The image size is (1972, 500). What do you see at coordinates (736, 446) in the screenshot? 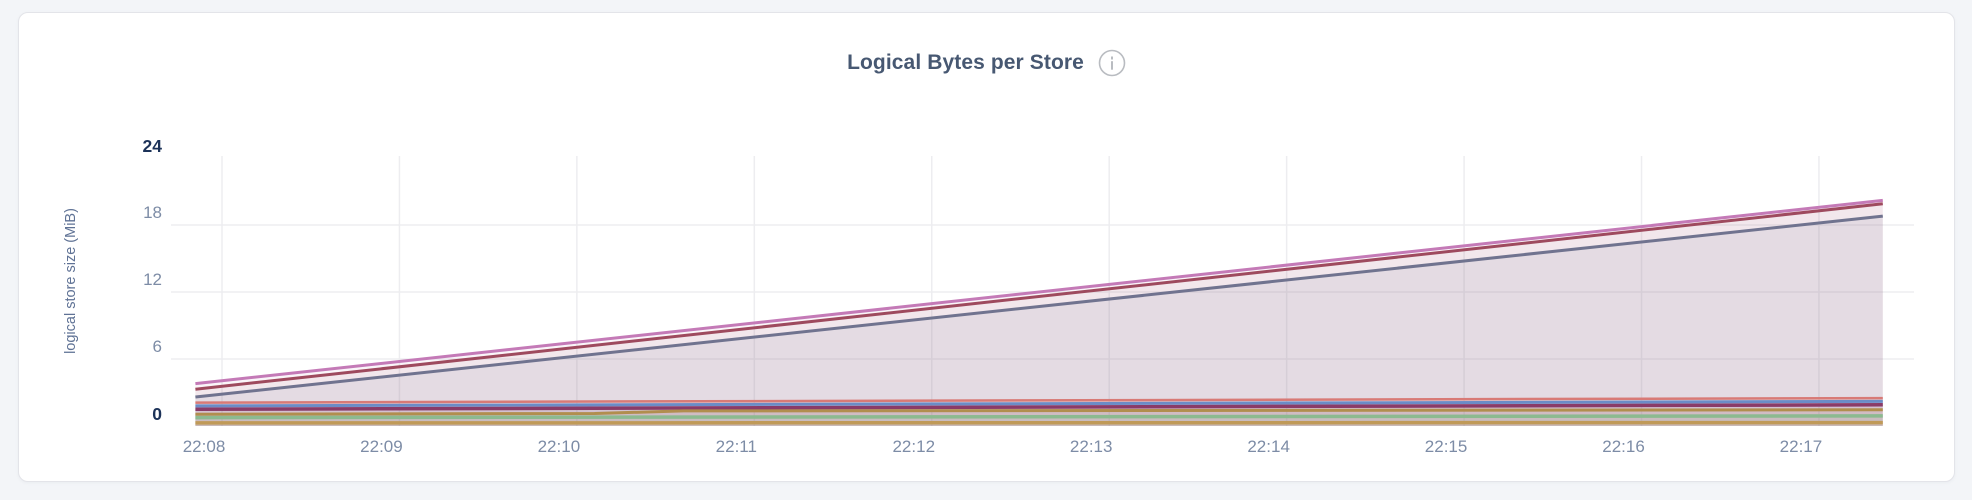
I see `x-tick-label: 22:11` at bounding box center [736, 446].